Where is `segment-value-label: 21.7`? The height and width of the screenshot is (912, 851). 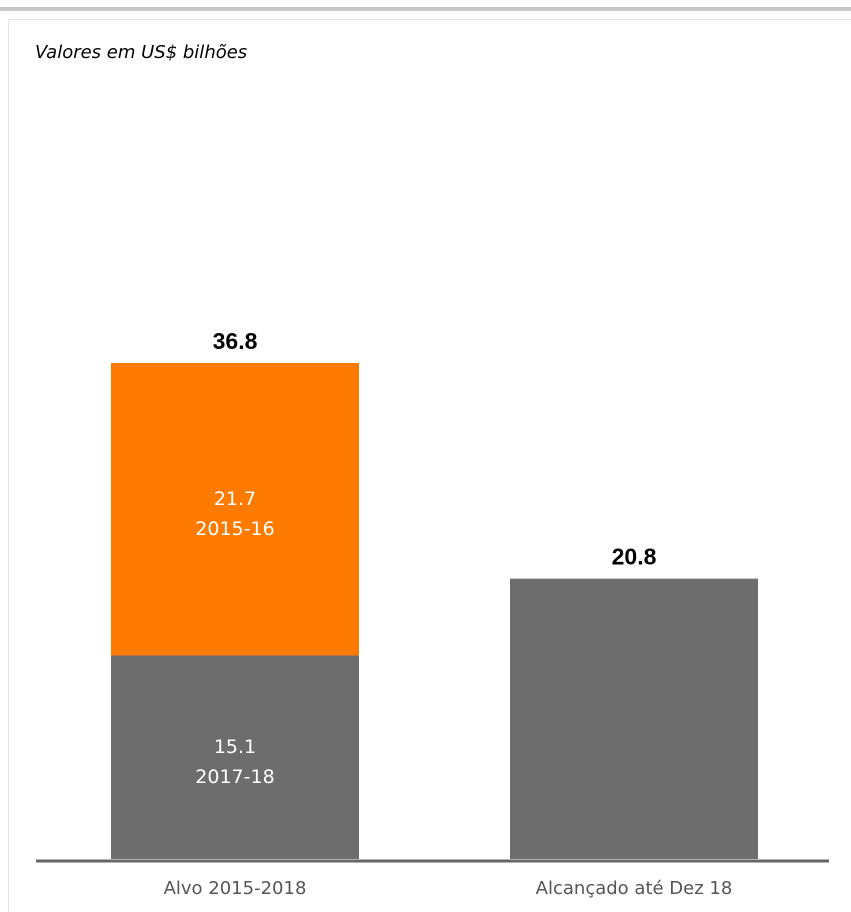 segment-value-label: 21.7 is located at coordinates (235, 499).